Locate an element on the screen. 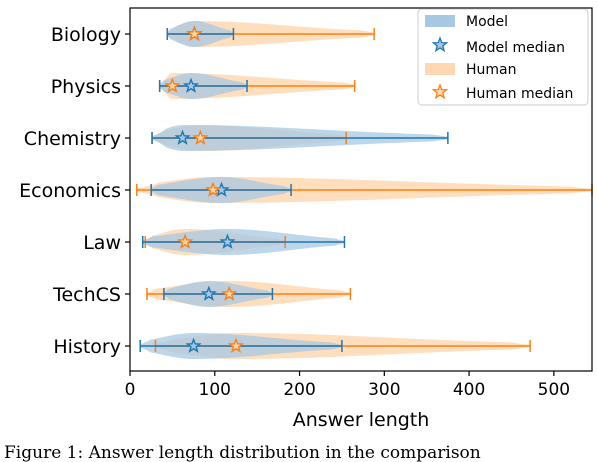  legend-model-median-star-icon is located at coordinates (440, 44).